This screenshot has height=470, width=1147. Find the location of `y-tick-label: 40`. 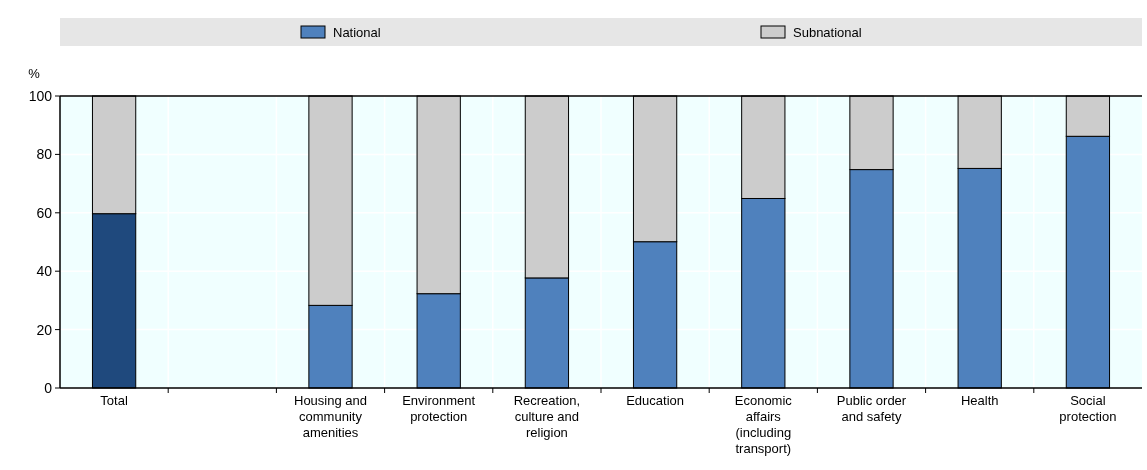

y-tick-label: 40 is located at coordinates (44, 271).